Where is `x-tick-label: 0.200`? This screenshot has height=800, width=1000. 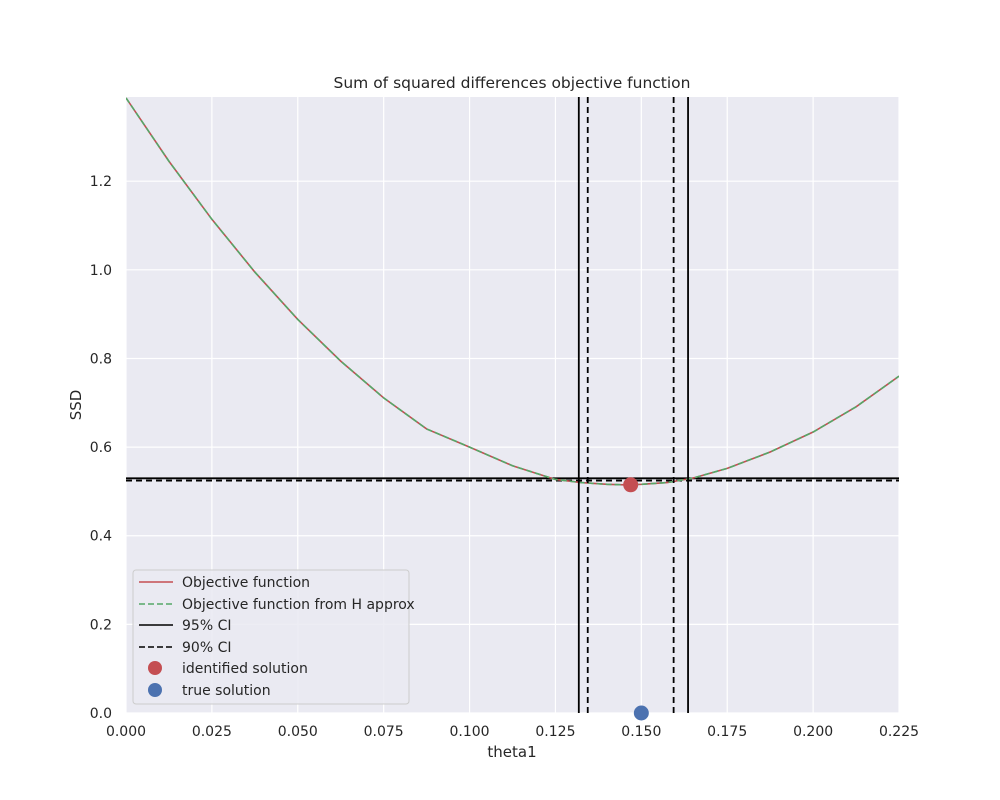 x-tick-label: 0.200 is located at coordinates (813, 732).